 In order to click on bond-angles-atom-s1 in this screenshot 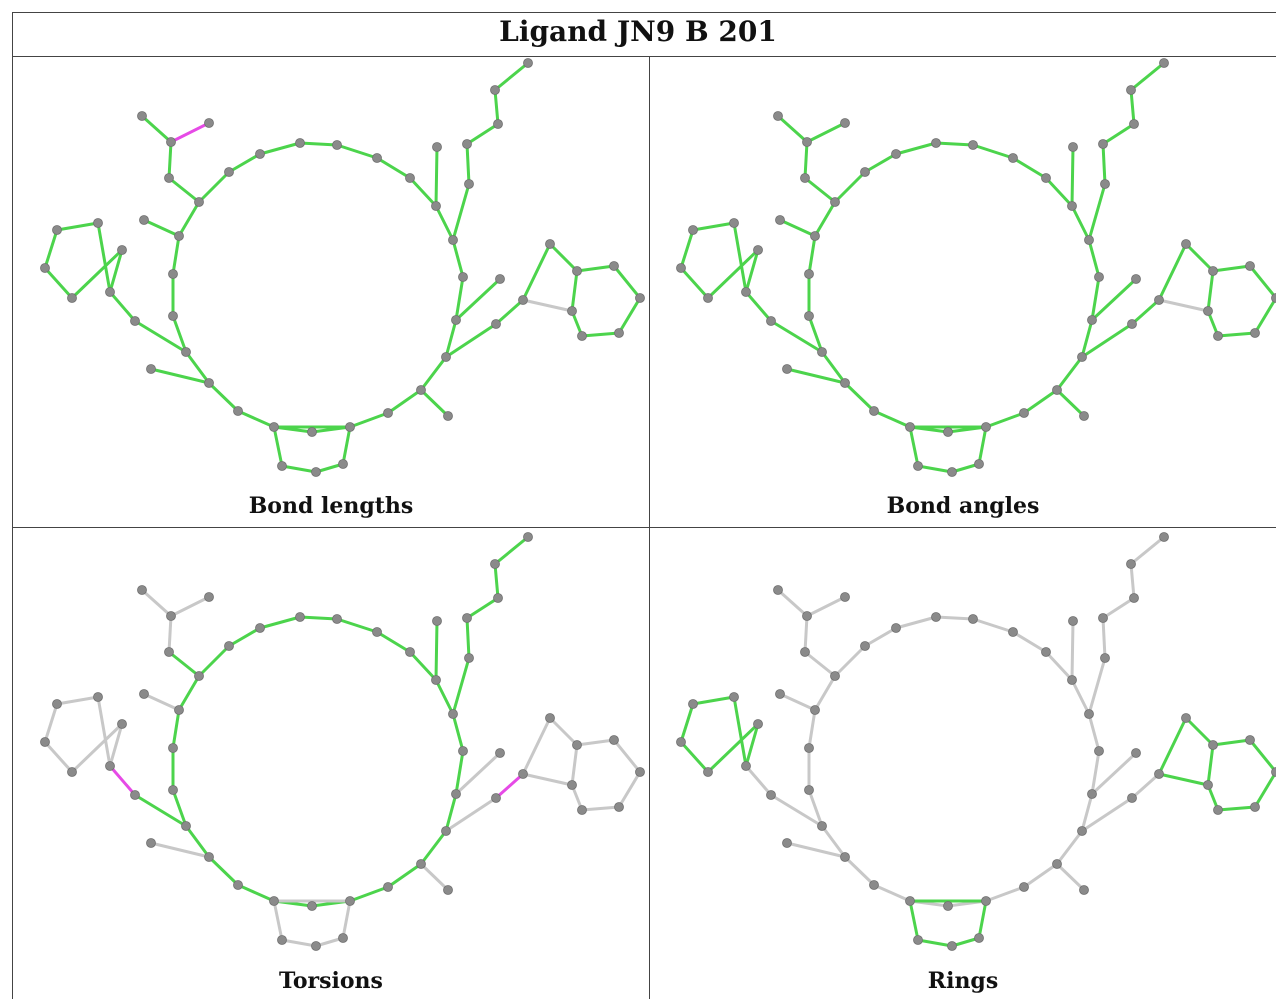, I will do `click(805, 178)`.